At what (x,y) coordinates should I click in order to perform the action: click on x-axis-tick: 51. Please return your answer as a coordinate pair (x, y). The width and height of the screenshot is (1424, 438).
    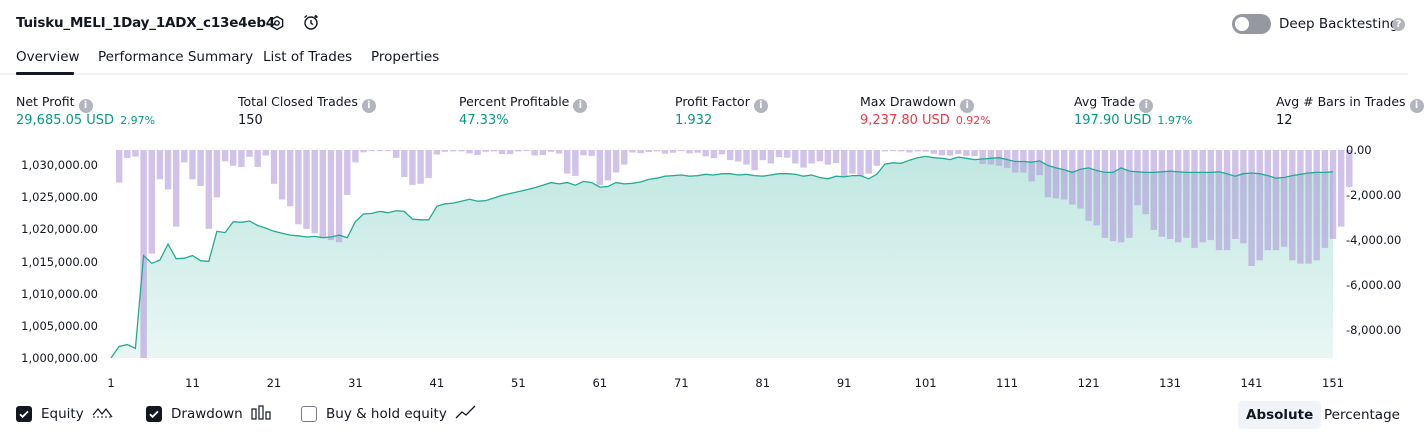
    Looking at the image, I should click on (518, 383).